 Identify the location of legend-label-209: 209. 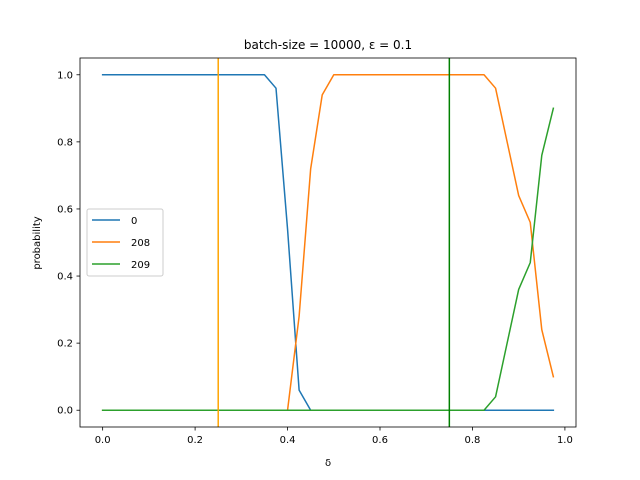
(140, 265).